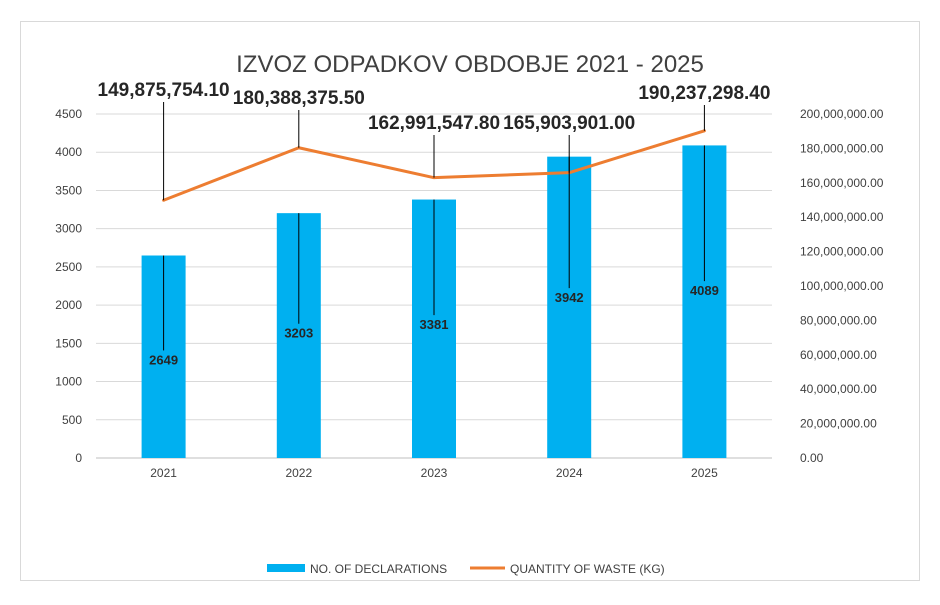 The image size is (940, 605). What do you see at coordinates (68, 343) in the screenshot?
I see `left-tick-label: 1500` at bounding box center [68, 343].